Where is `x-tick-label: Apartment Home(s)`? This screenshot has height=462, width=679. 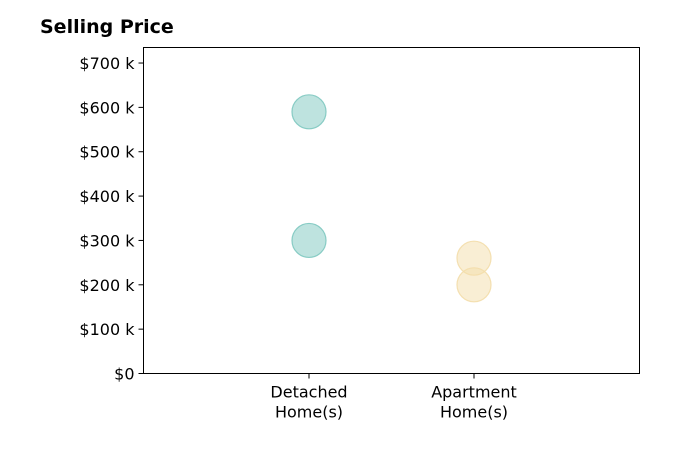
x-tick-label: Apartment Home(s) is located at coordinates (474, 402).